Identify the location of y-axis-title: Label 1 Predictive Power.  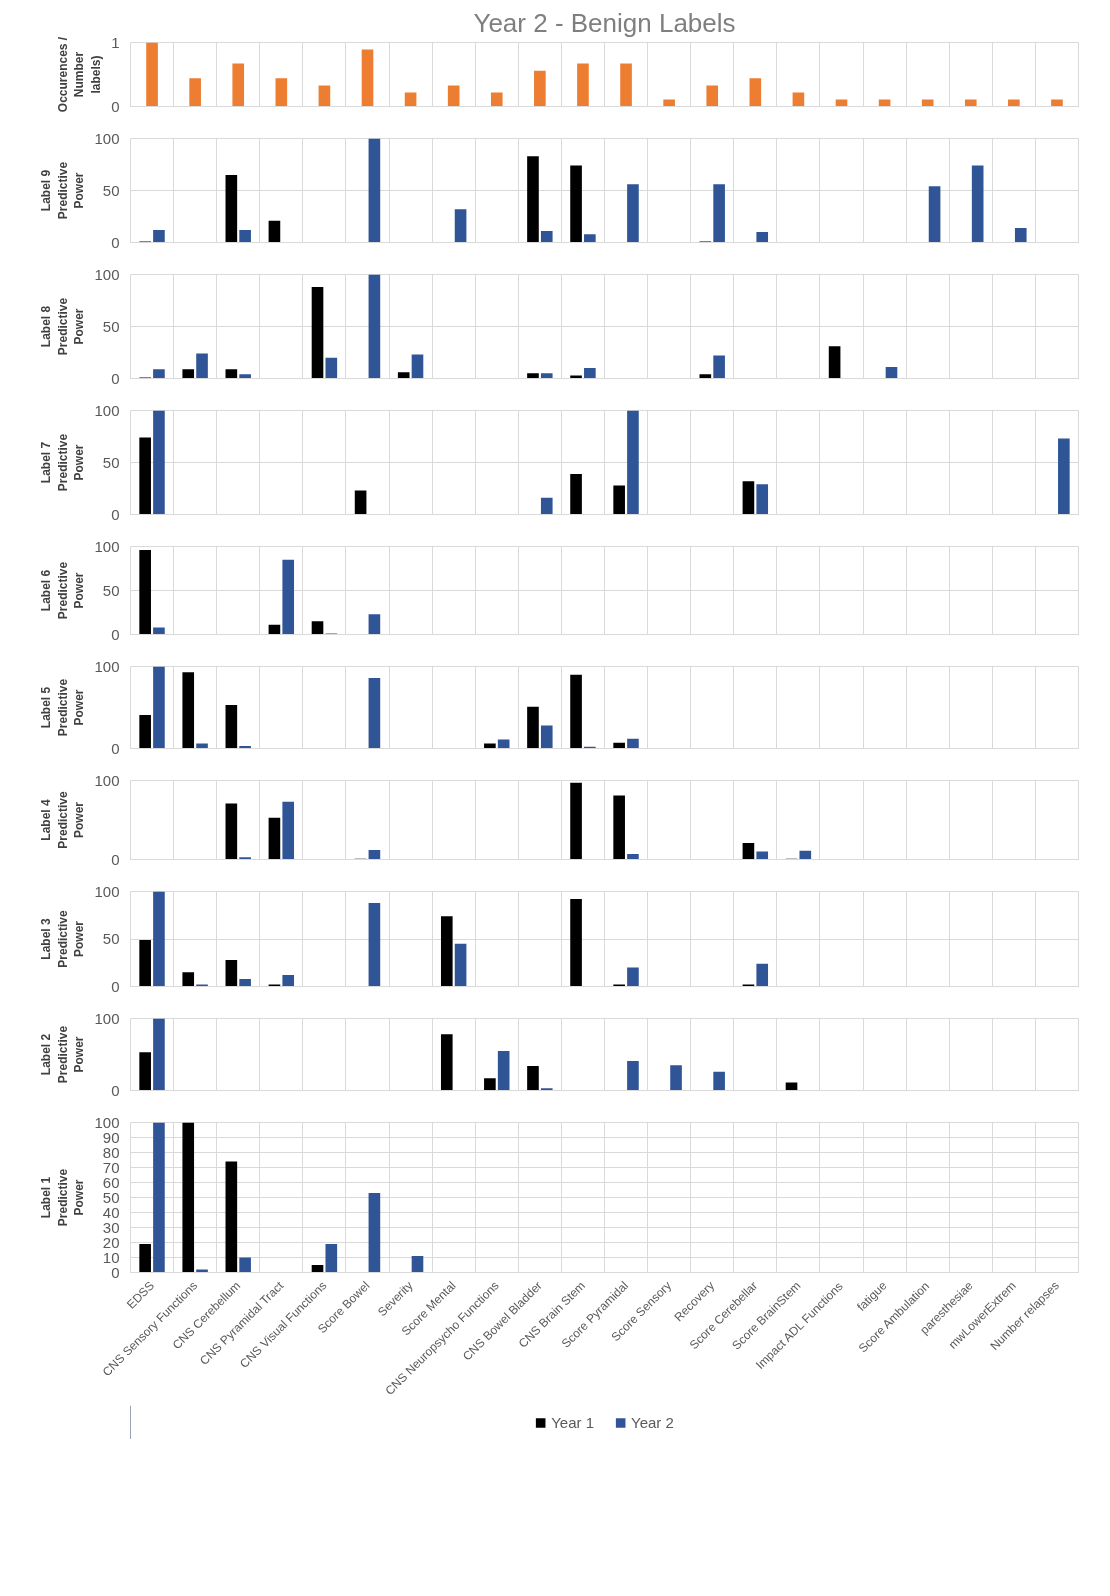
(62, 1197).